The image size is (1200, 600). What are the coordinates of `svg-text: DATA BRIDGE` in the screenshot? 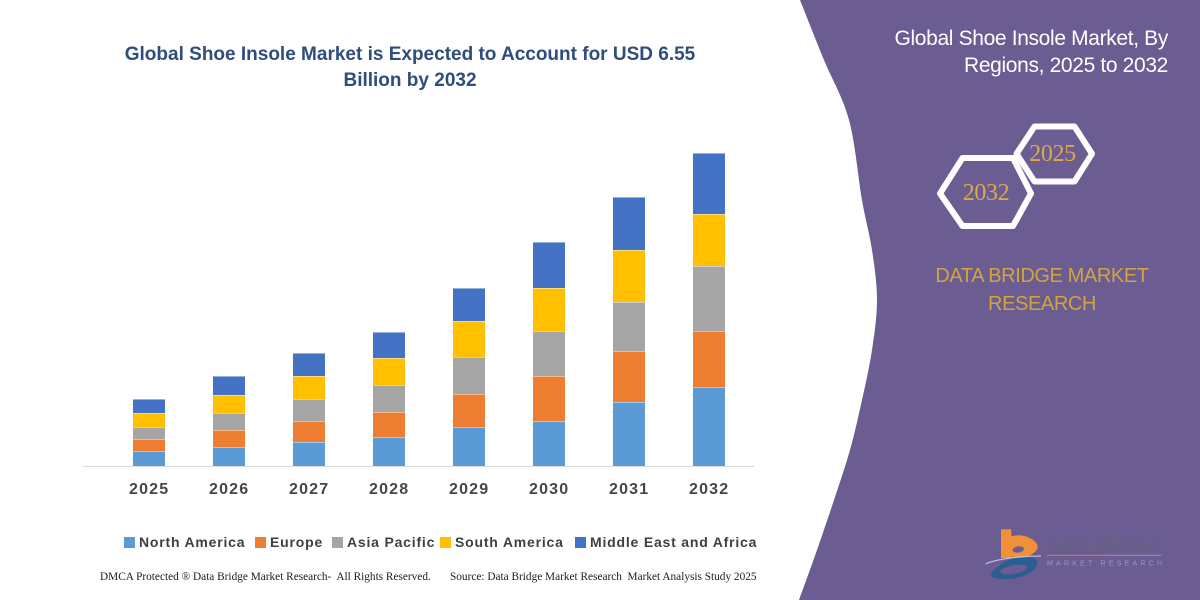 It's located at (1104, 546).